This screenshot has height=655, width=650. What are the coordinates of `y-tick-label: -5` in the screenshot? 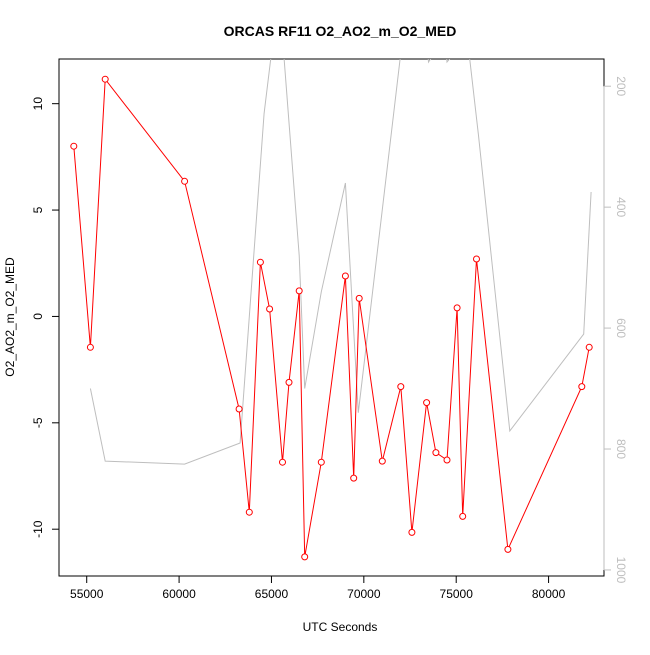 It's located at (38, 422).